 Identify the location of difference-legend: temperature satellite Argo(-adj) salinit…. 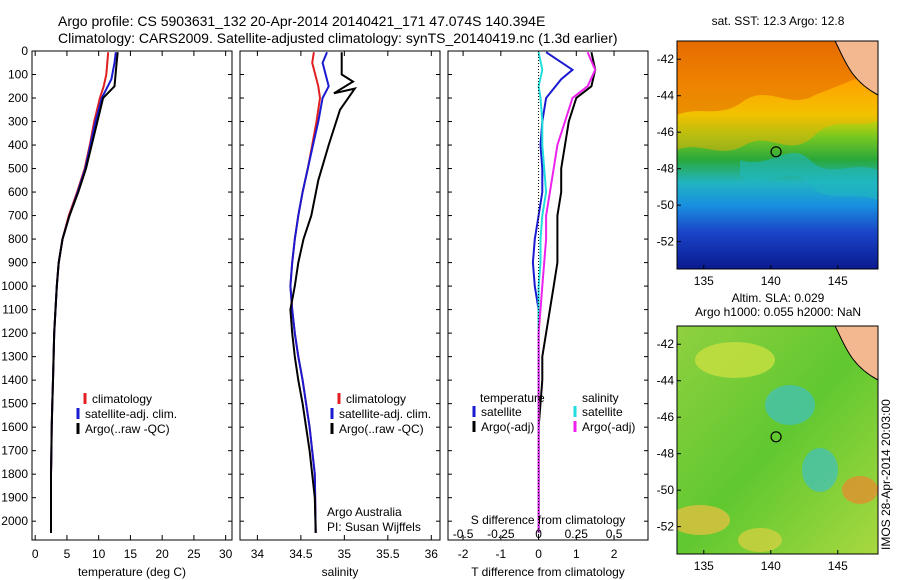
(553, 412).